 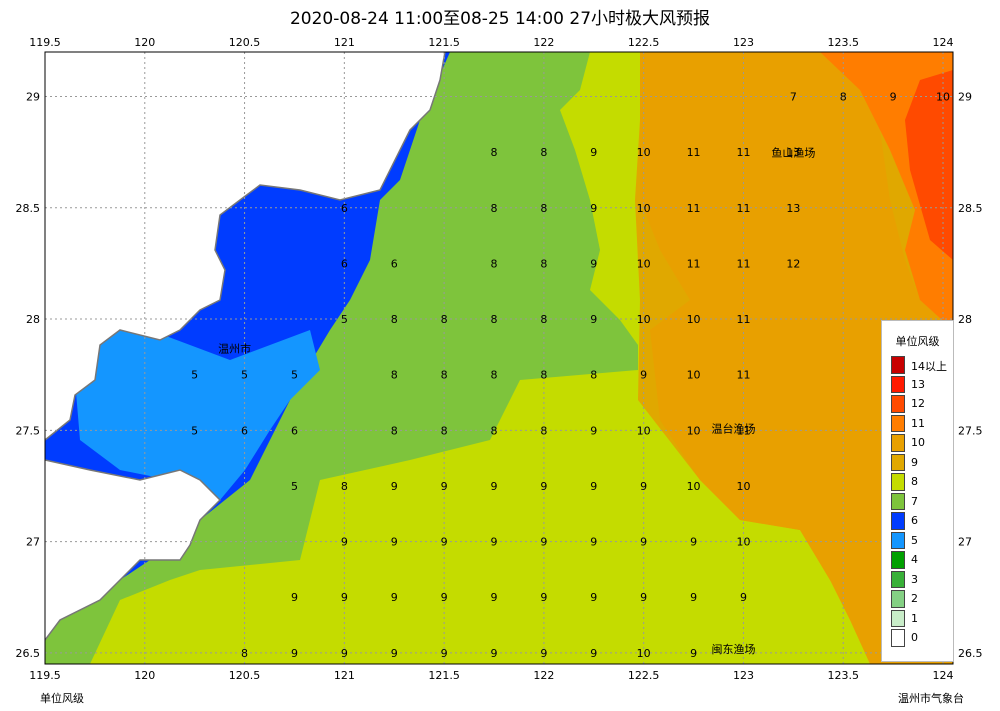 I want to click on legend-label: 14以上, so click(x=929, y=366).